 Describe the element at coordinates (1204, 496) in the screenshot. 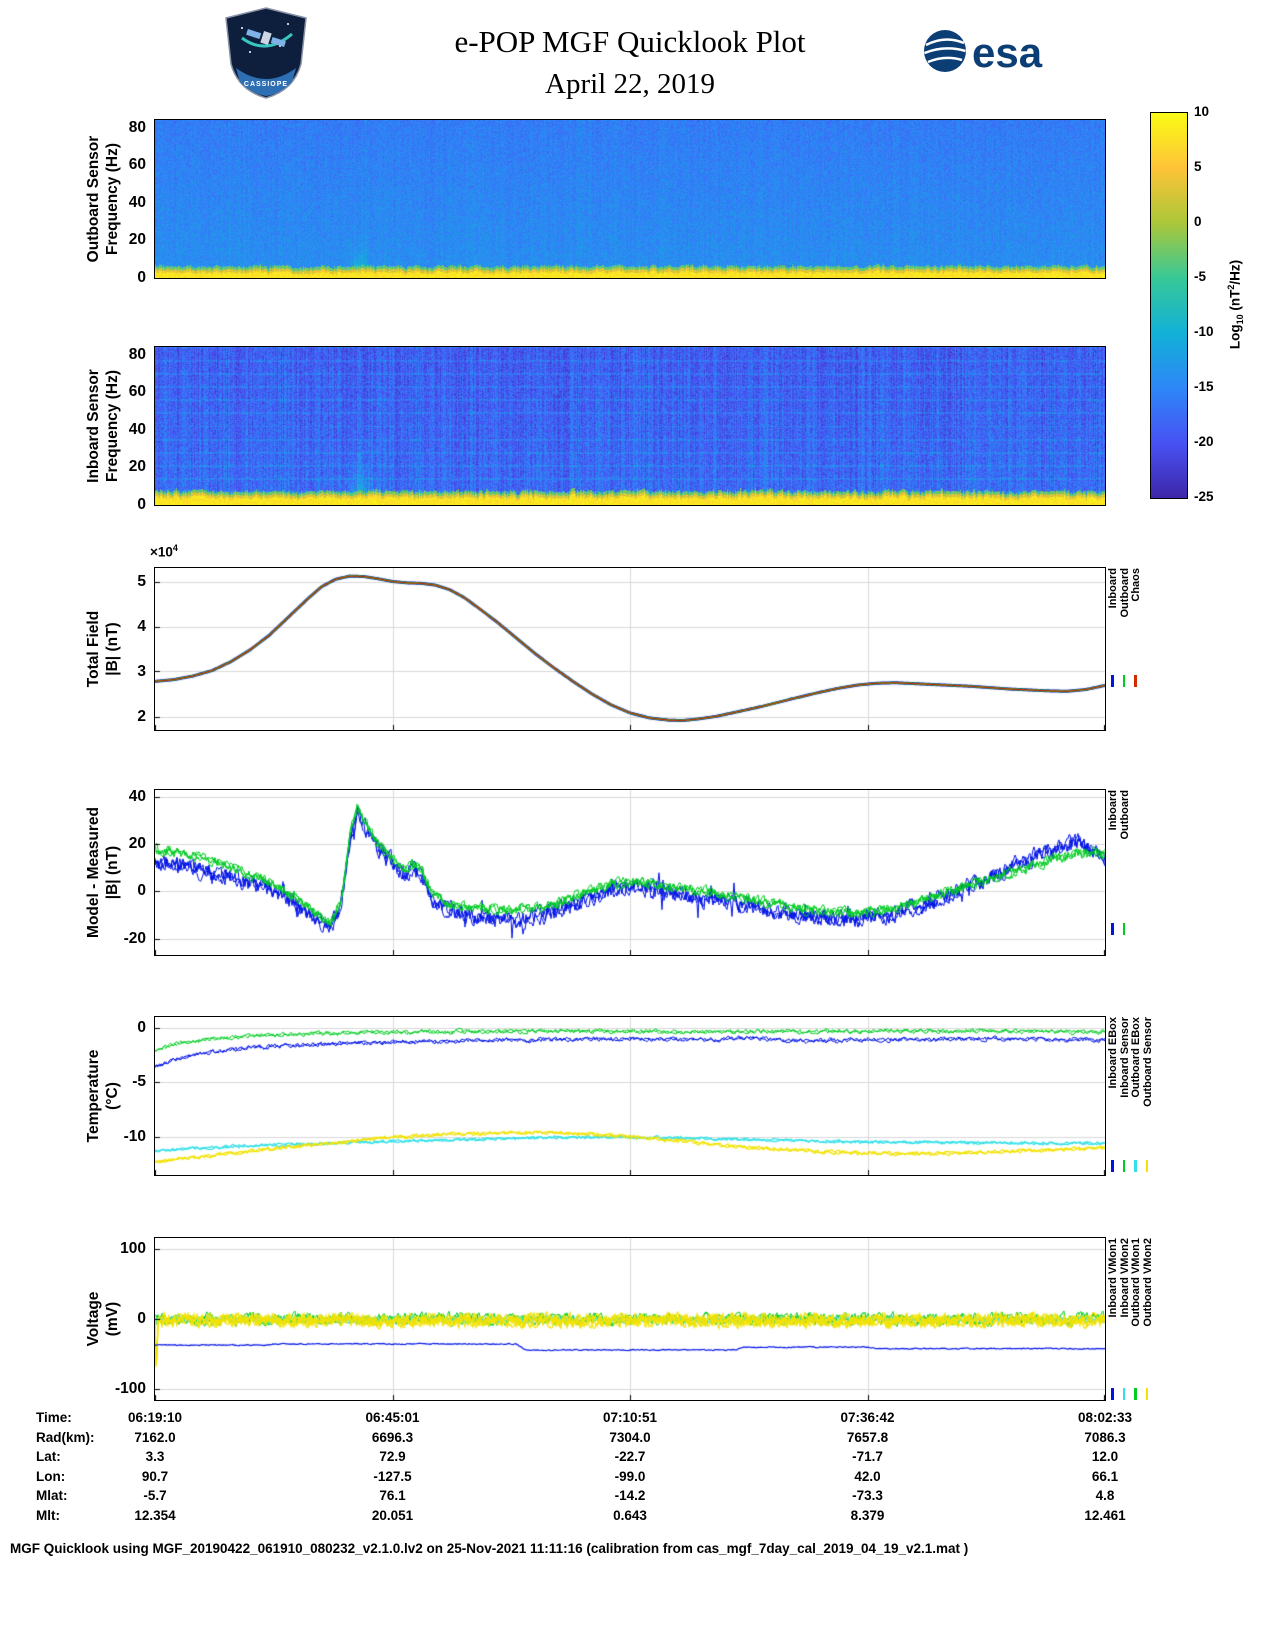

I see `colorbar-tick-label: -25` at that location.